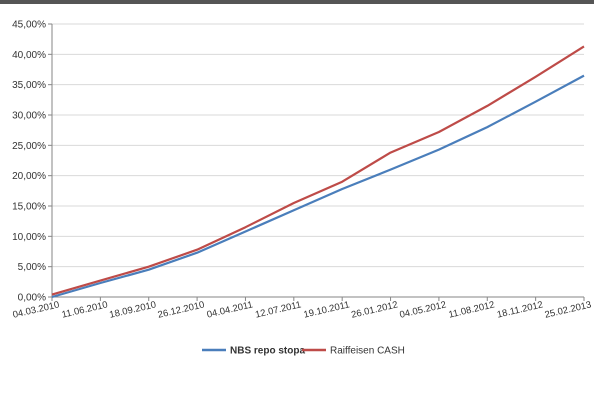 The width and height of the screenshot is (594, 406). Describe the element at coordinates (29, 207) in the screenshot. I see `y-tick-label: 15,00%` at that location.